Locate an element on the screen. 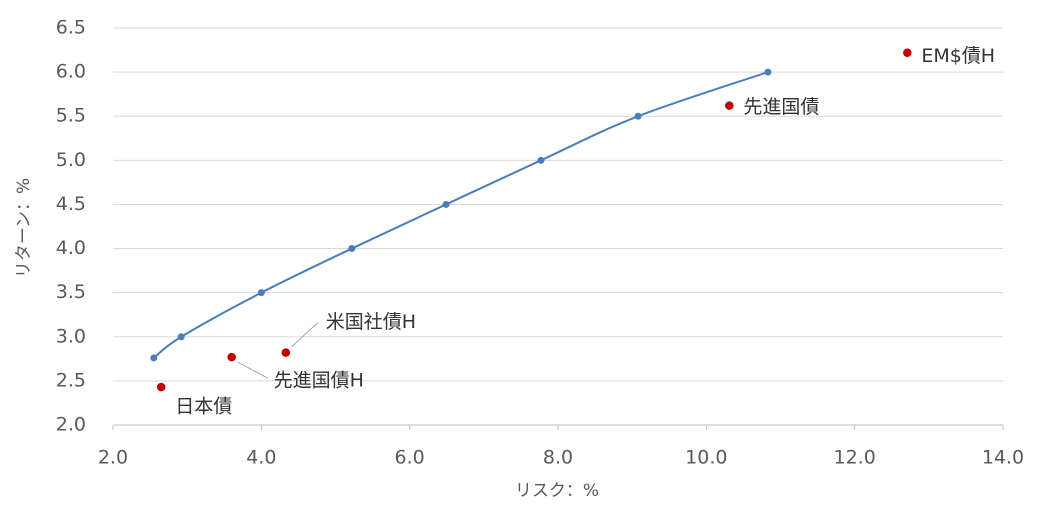 This screenshot has height=517, width=1055. y-tick-label: 4.0 is located at coordinates (71, 248).